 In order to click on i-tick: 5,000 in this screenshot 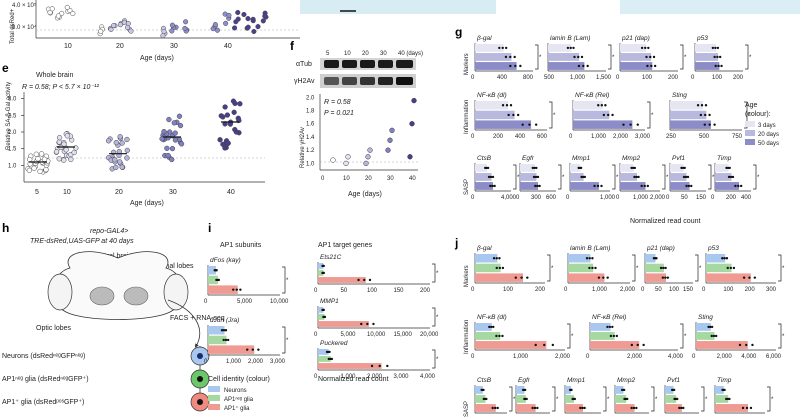, I will do `click(245, 302)`.